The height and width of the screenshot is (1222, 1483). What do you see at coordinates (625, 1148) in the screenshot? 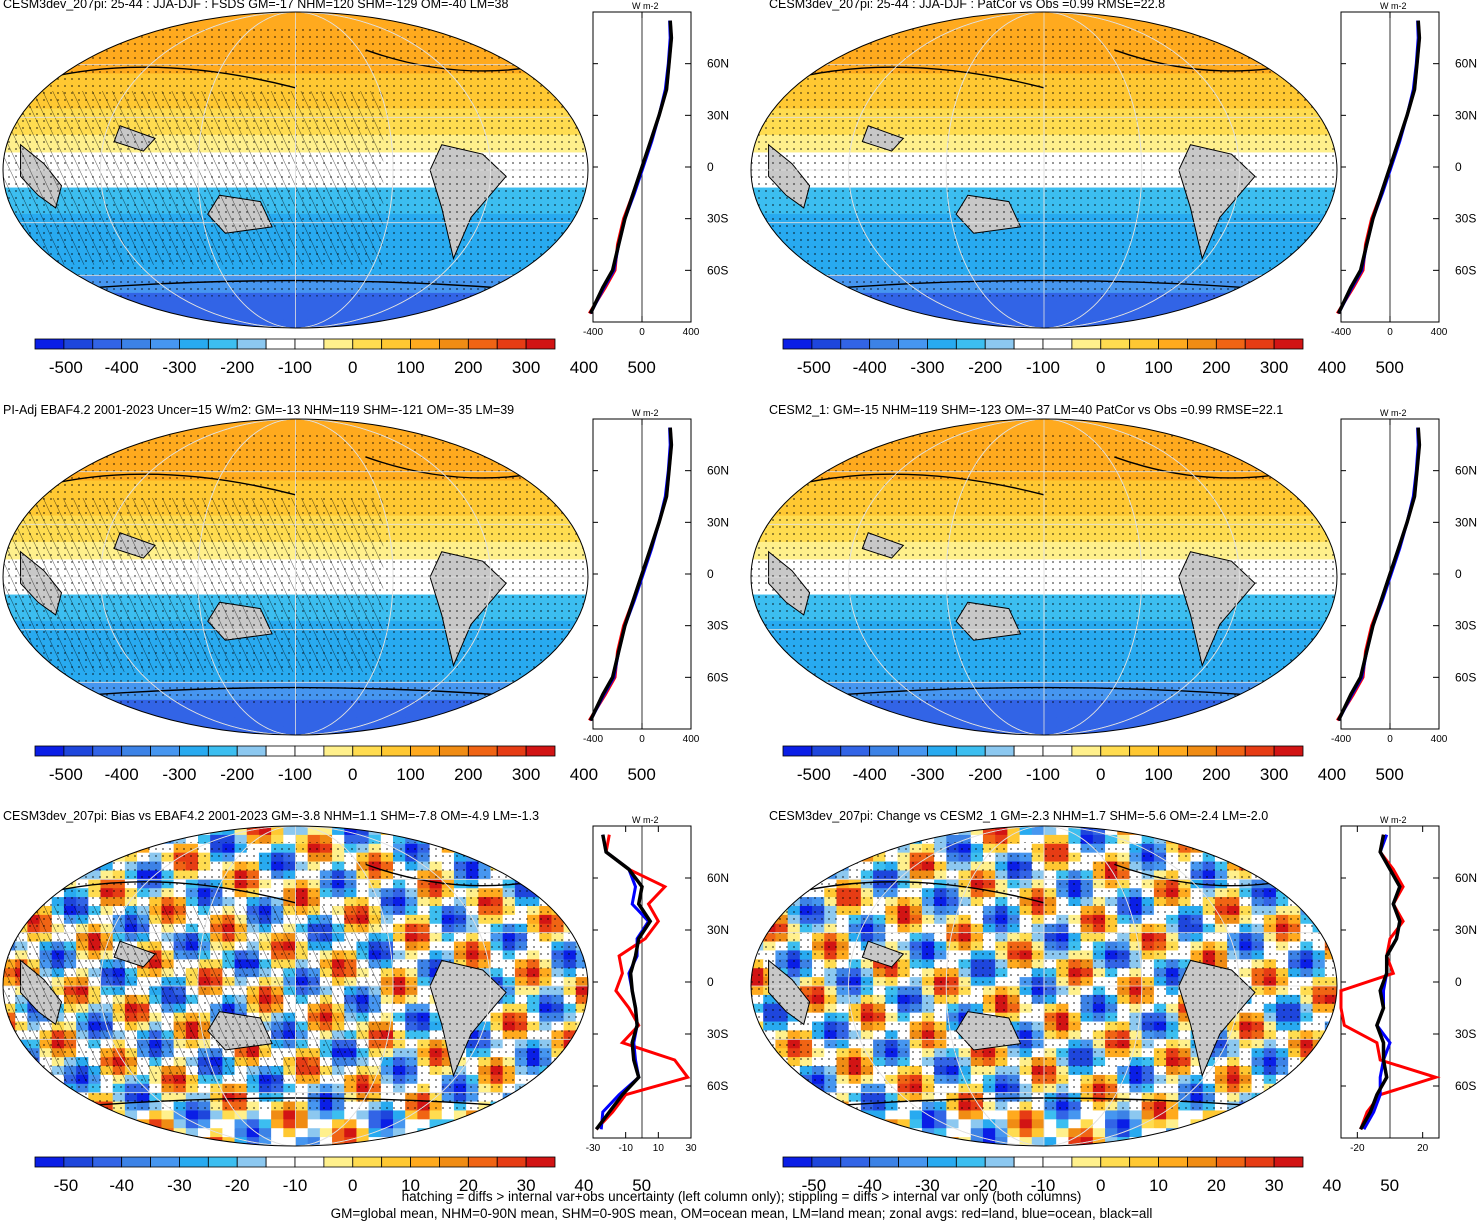
I see `zonal-x-tick: -10` at bounding box center [625, 1148].